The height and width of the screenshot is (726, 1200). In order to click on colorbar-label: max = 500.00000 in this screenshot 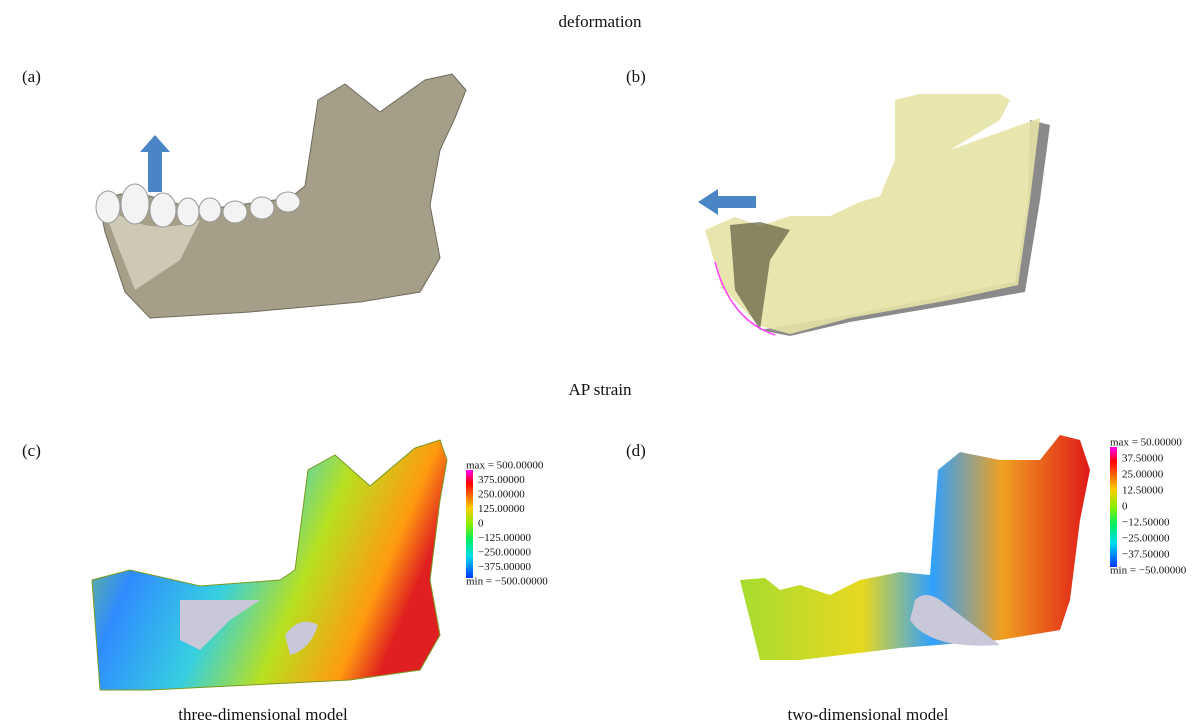, I will do `click(505, 466)`.